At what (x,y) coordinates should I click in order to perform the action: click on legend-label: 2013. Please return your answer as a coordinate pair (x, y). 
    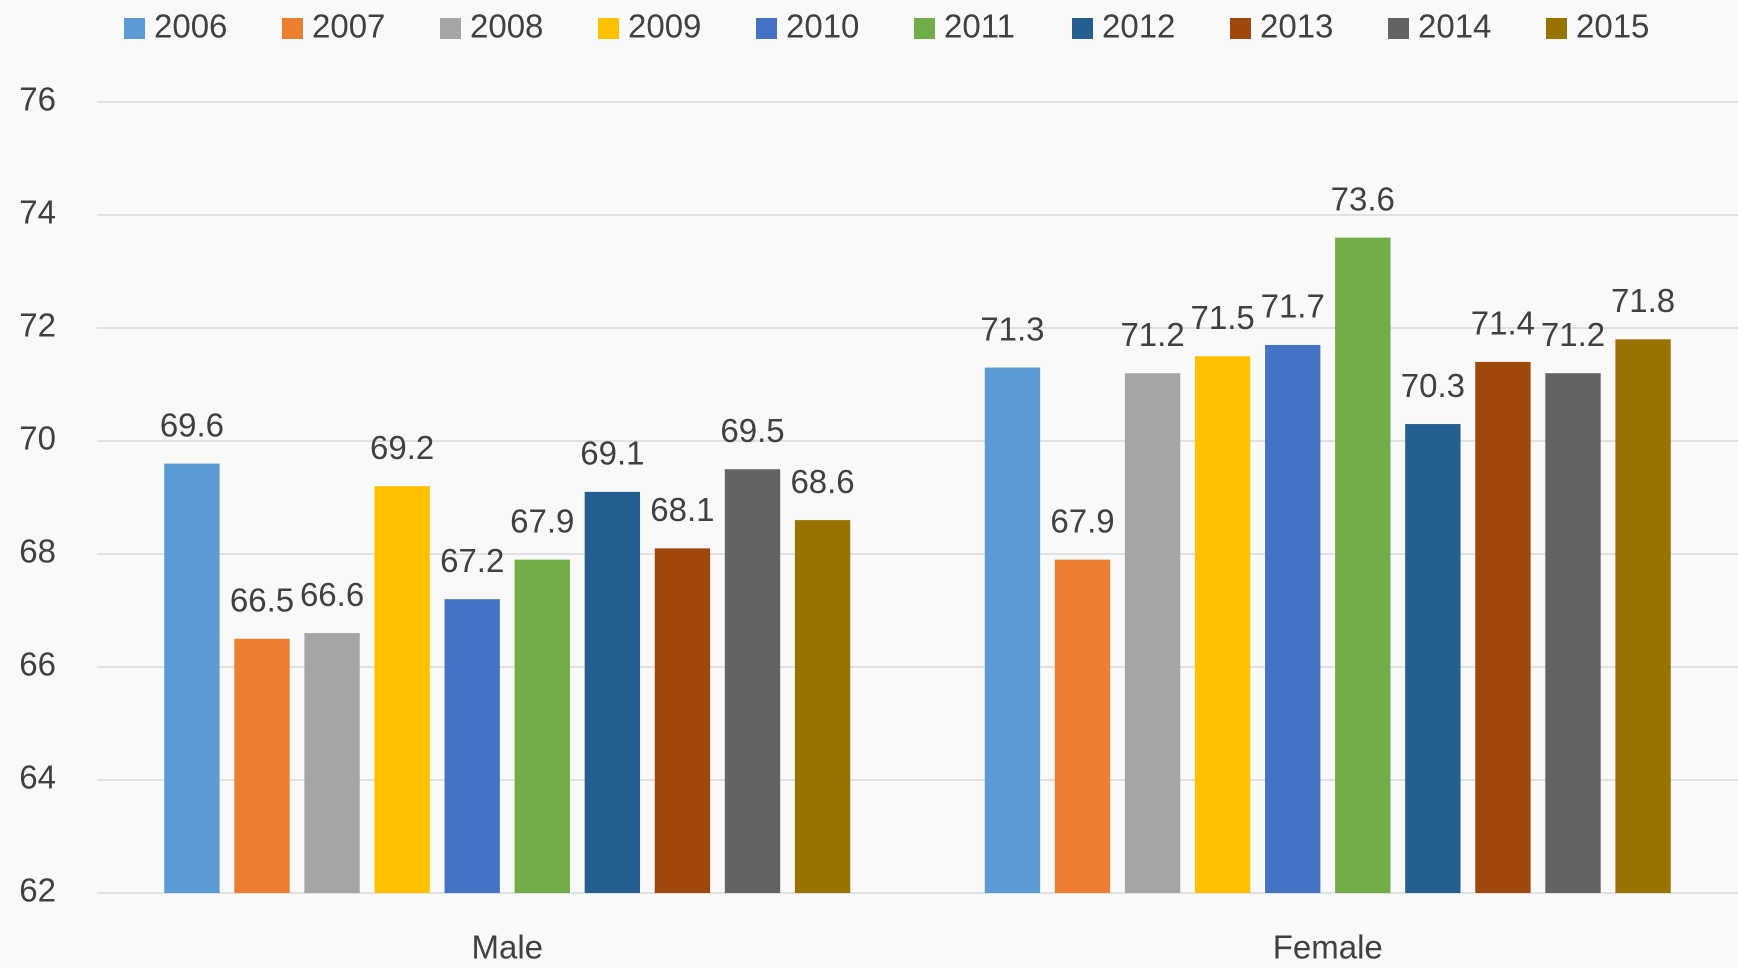
    Looking at the image, I should click on (1296, 26).